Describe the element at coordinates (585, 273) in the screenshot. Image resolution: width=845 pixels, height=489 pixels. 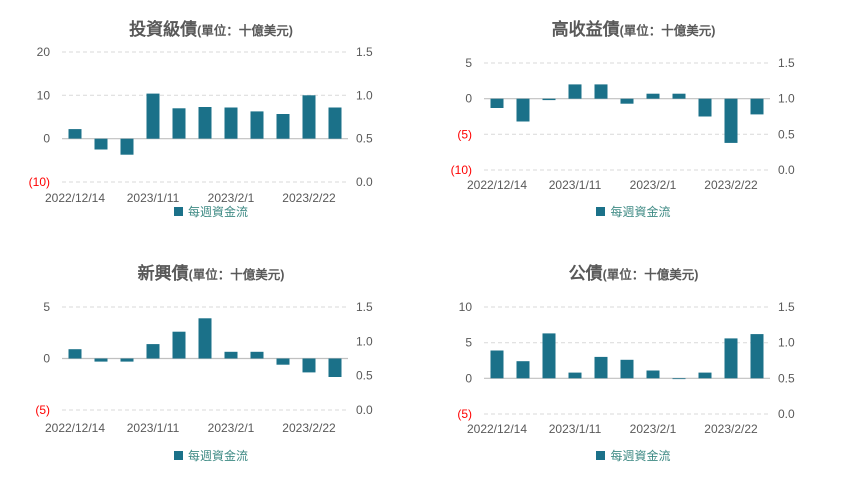
I see `chart-title-text: 公債` at that location.